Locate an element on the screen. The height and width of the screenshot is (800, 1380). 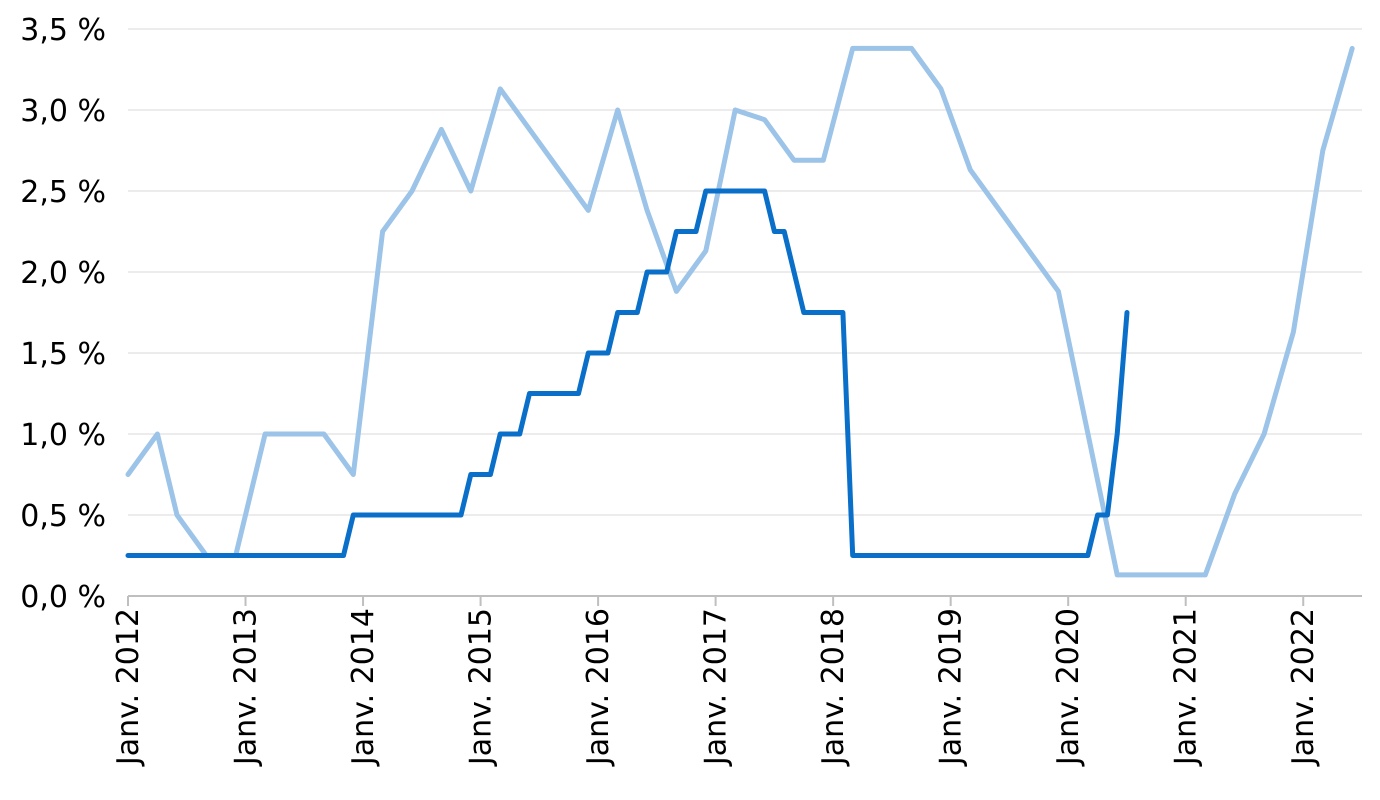
x-tick-label: Janv. 2015 is located at coordinates (481, 687).